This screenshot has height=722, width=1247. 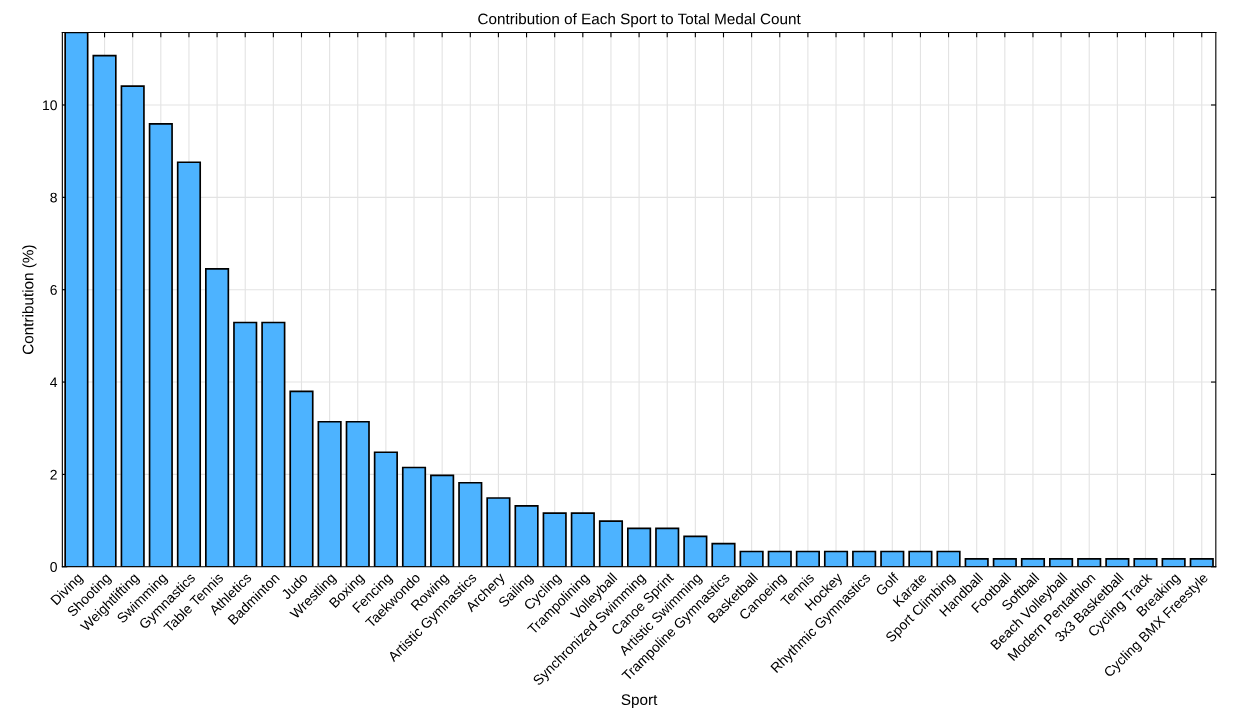 I want to click on y-tick-label: 8, so click(x=53, y=197).